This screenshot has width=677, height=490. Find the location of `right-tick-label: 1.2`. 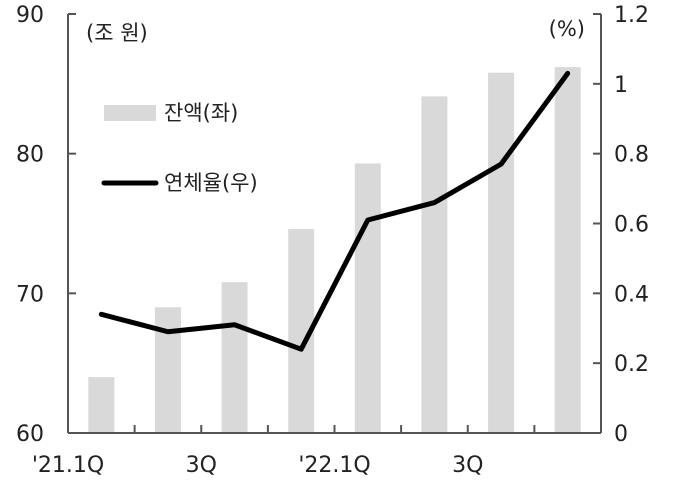

right-tick-label: 1.2 is located at coordinates (631, 15).